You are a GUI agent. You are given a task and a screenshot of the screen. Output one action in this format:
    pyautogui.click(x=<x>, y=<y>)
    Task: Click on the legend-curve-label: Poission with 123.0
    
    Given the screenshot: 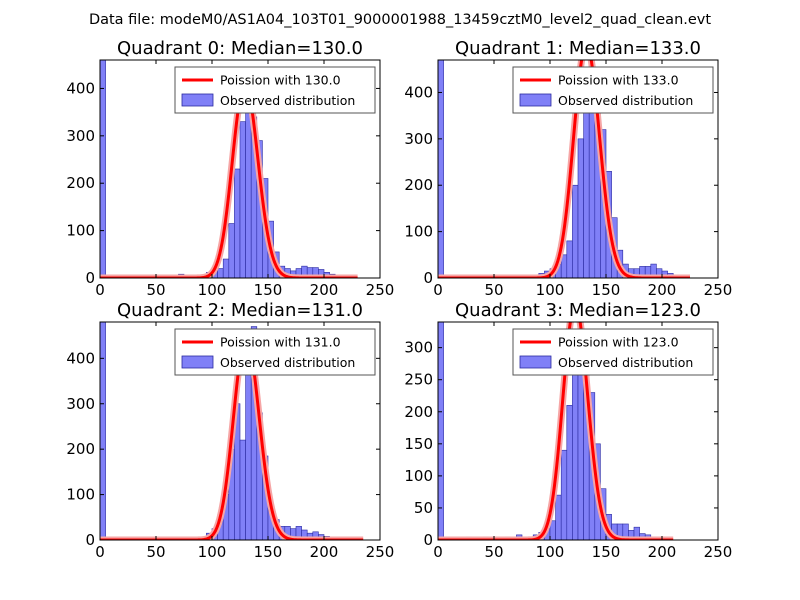 What is the action you would take?
    pyautogui.click(x=618, y=342)
    